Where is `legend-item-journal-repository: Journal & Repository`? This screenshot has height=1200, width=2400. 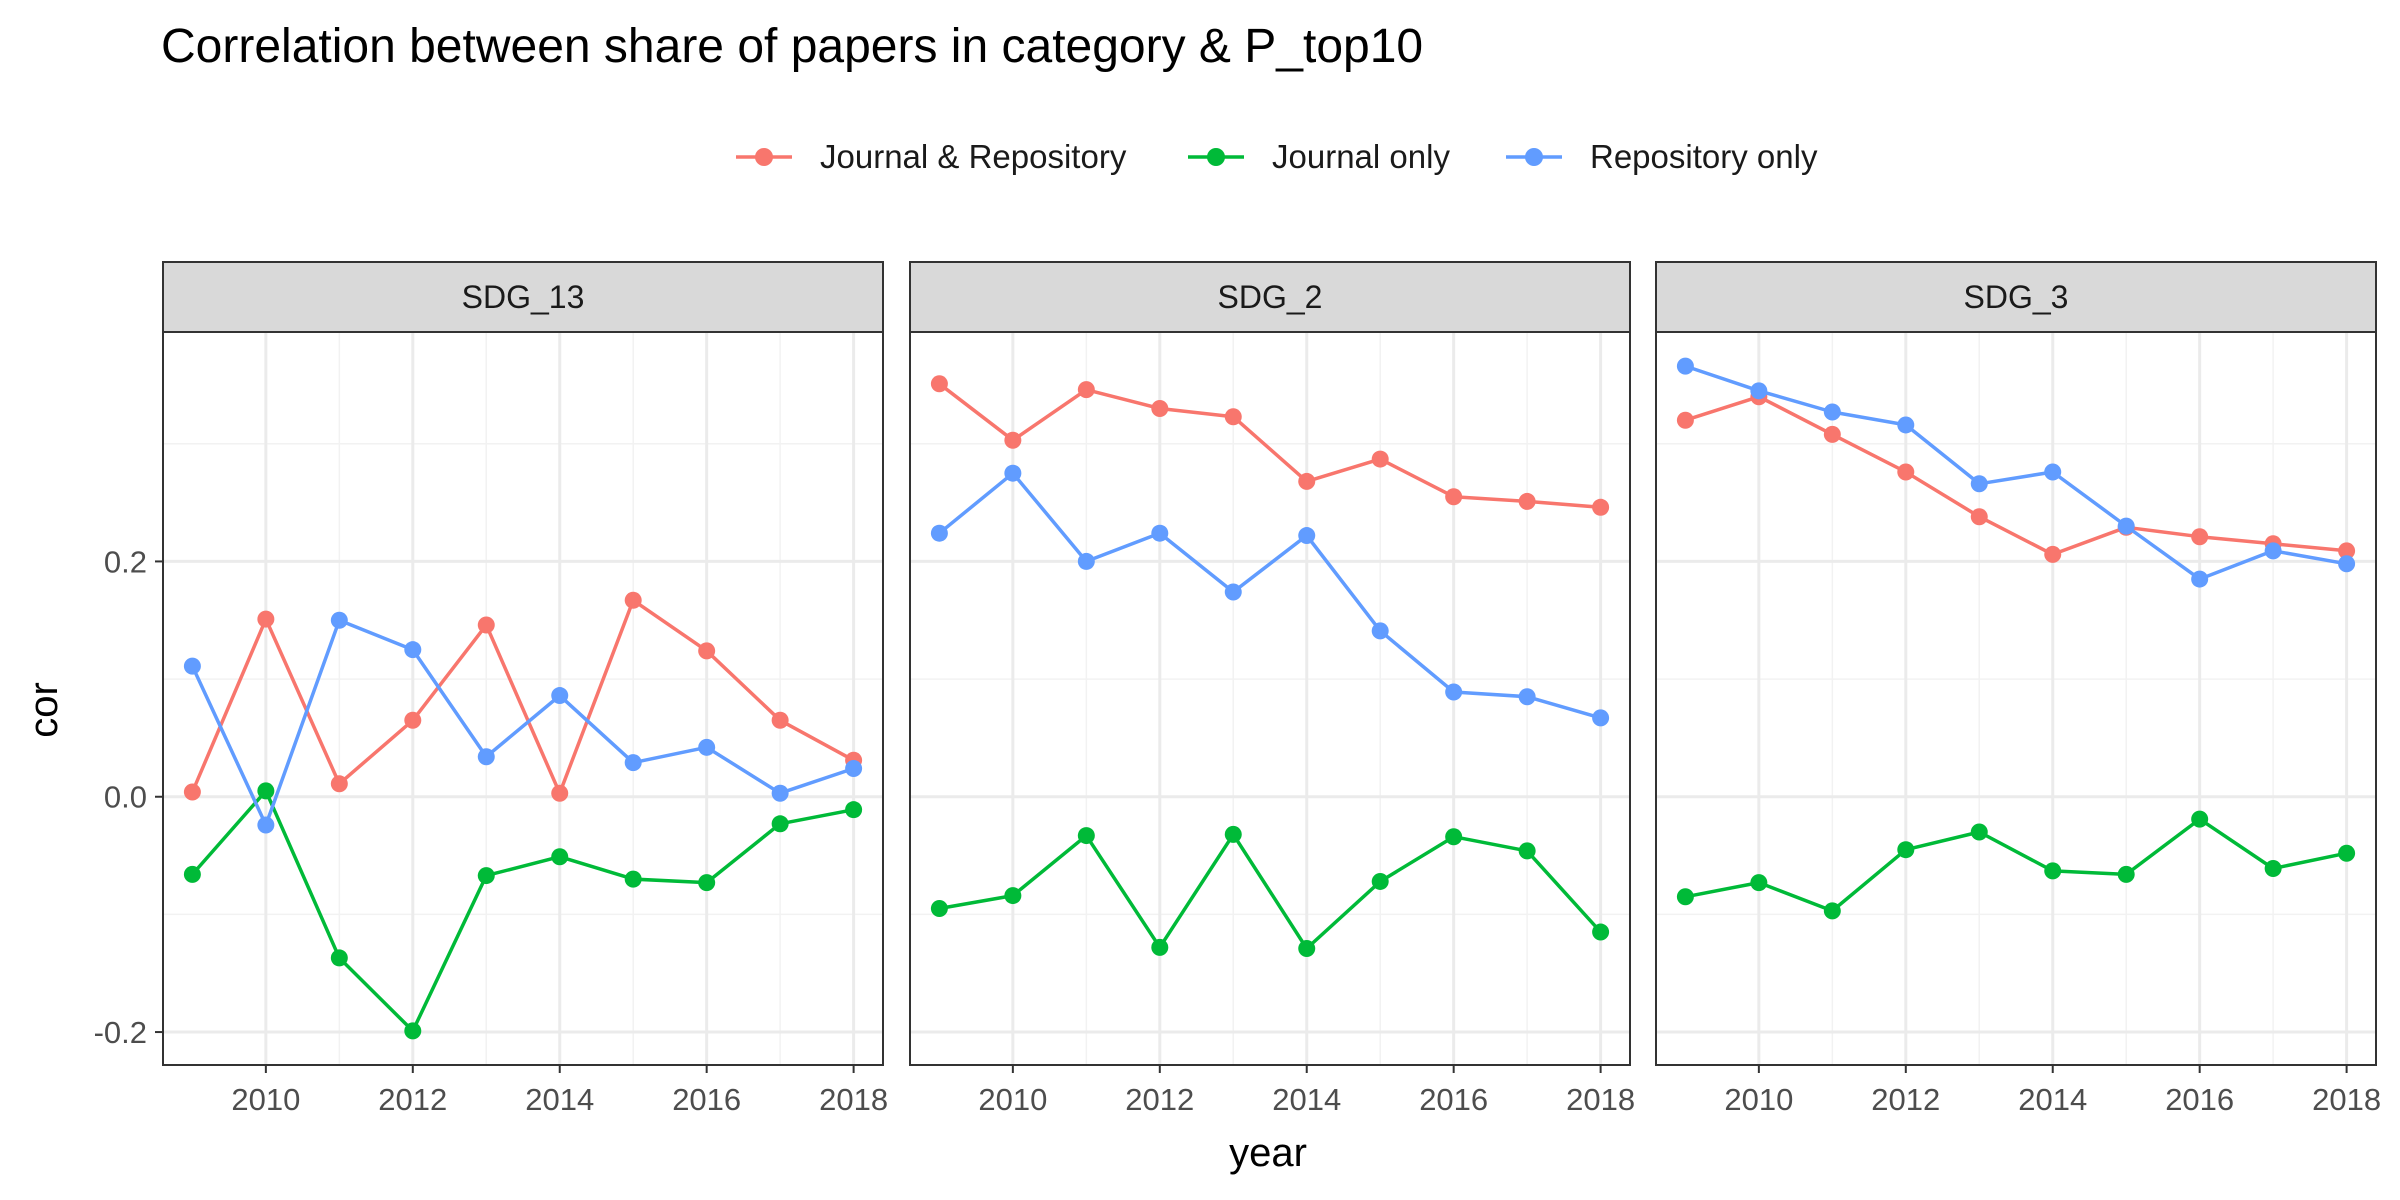 legend-item-journal-repository: Journal & Repository is located at coordinates (931, 156).